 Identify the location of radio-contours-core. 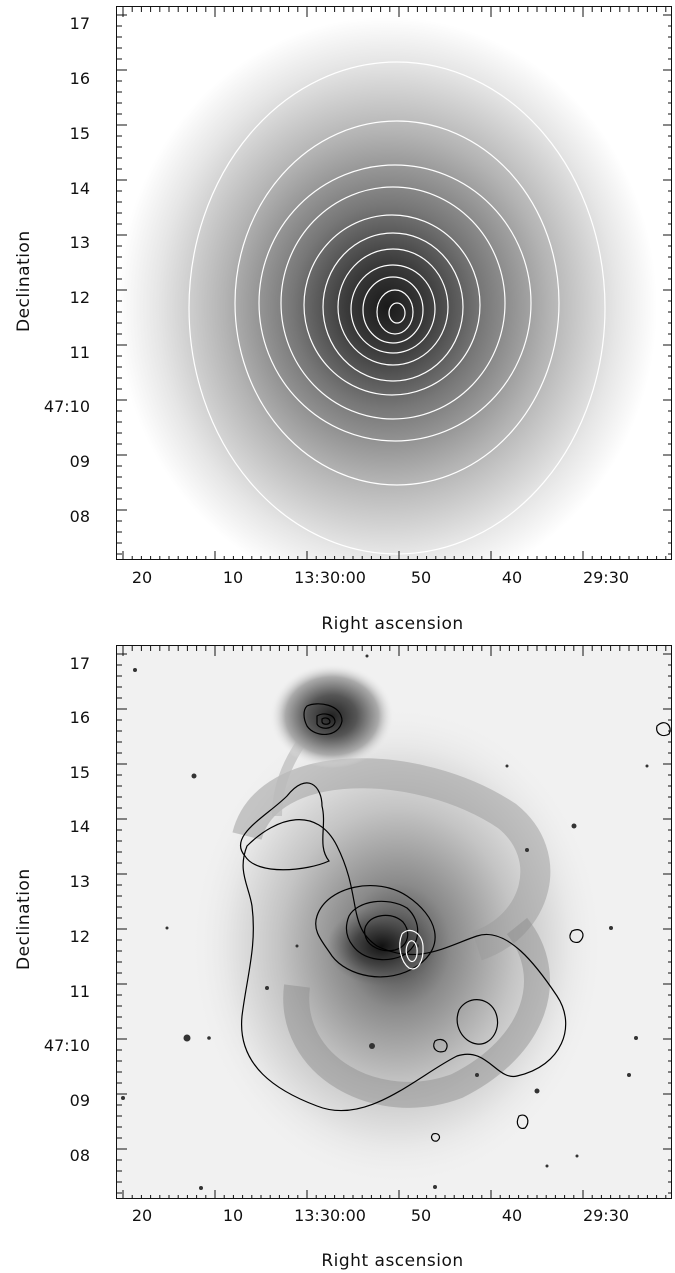
(411, 949).